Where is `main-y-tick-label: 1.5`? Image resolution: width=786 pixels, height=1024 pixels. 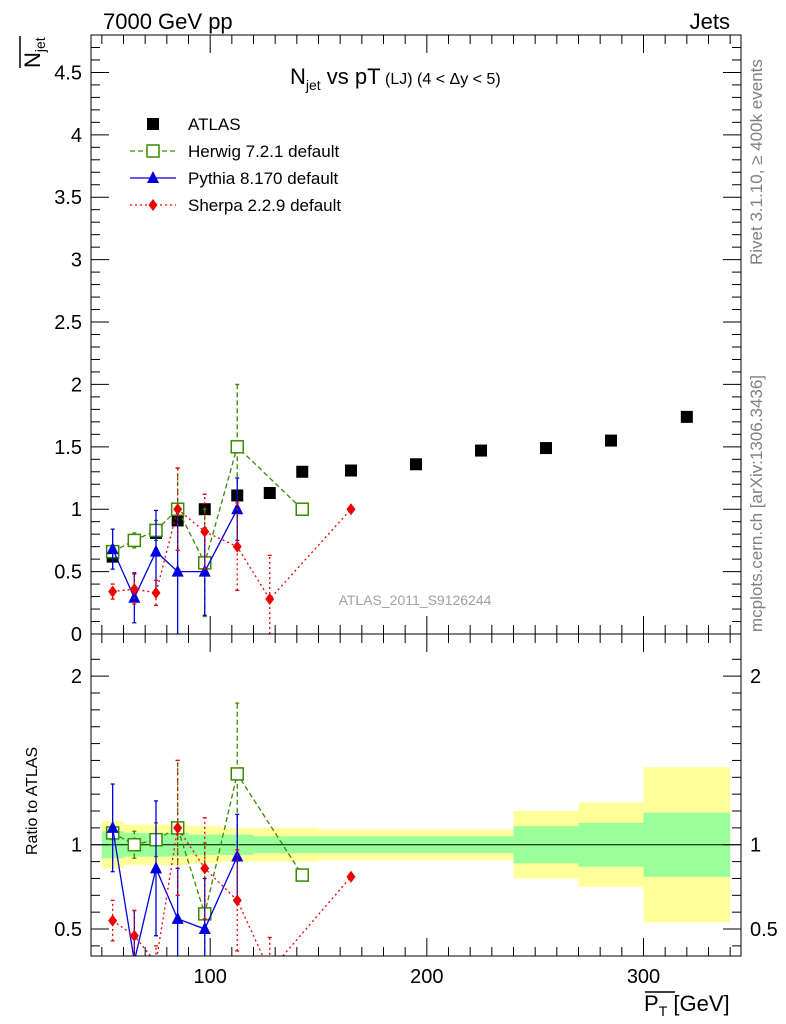
main-y-tick-label: 1.5 is located at coordinates (68, 448).